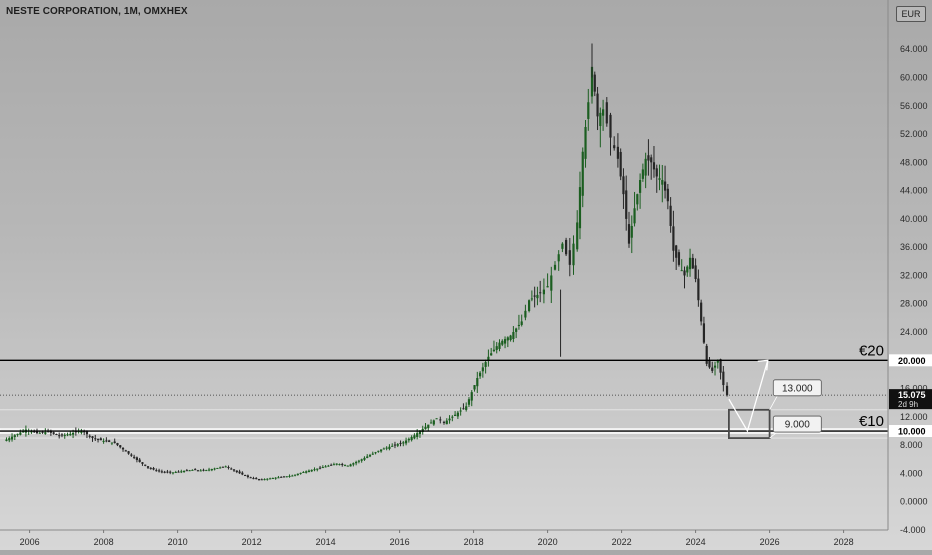 The width and height of the screenshot is (932, 555). Describe the element at coordinates (97, 11) in the screenshot. I see `symbol-title: NESTE CORPORATION, 1M, OMXHEX` at that location.